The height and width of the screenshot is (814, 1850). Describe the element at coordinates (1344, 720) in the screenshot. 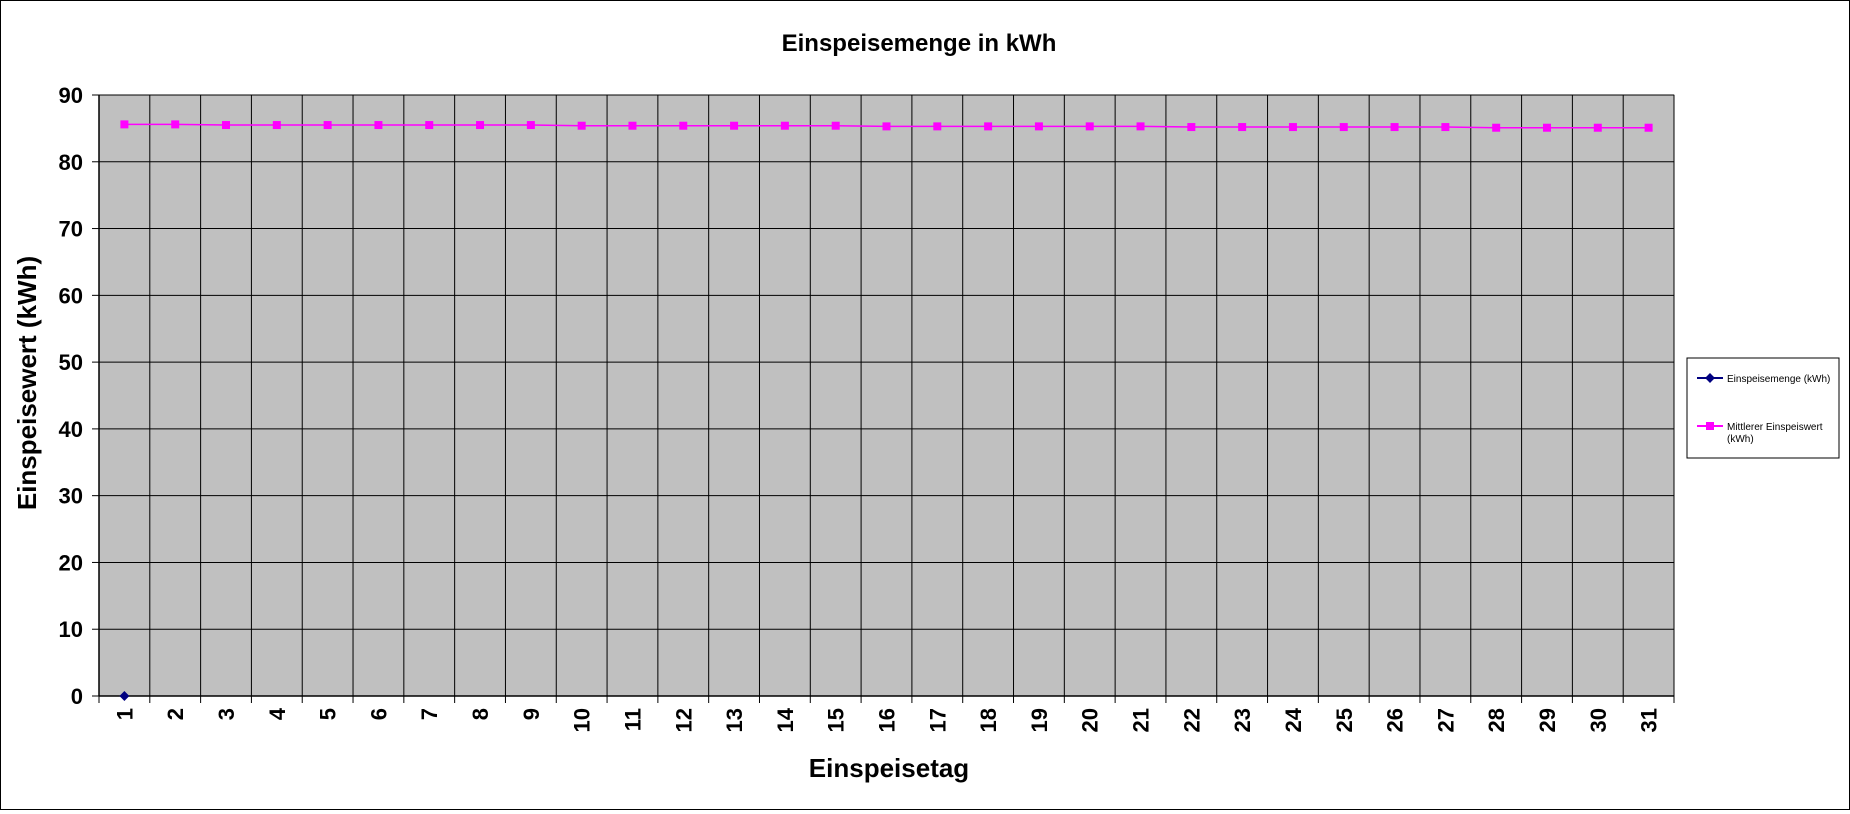

I see `x-tick-label: 25` at that location.